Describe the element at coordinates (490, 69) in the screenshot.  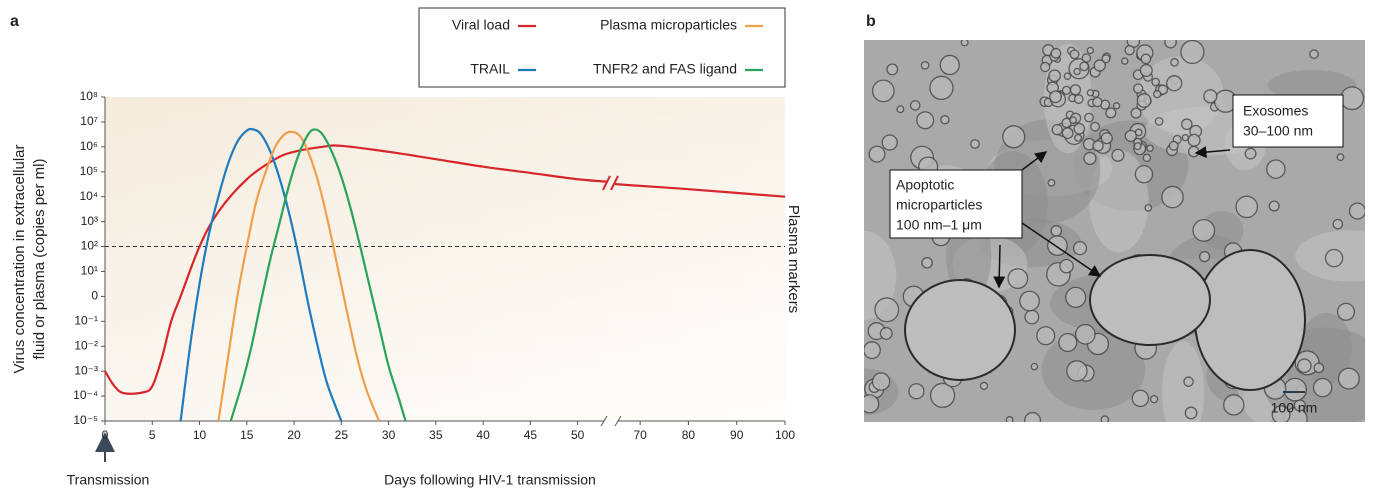
I see `legend-label: TRAIL` at that location.